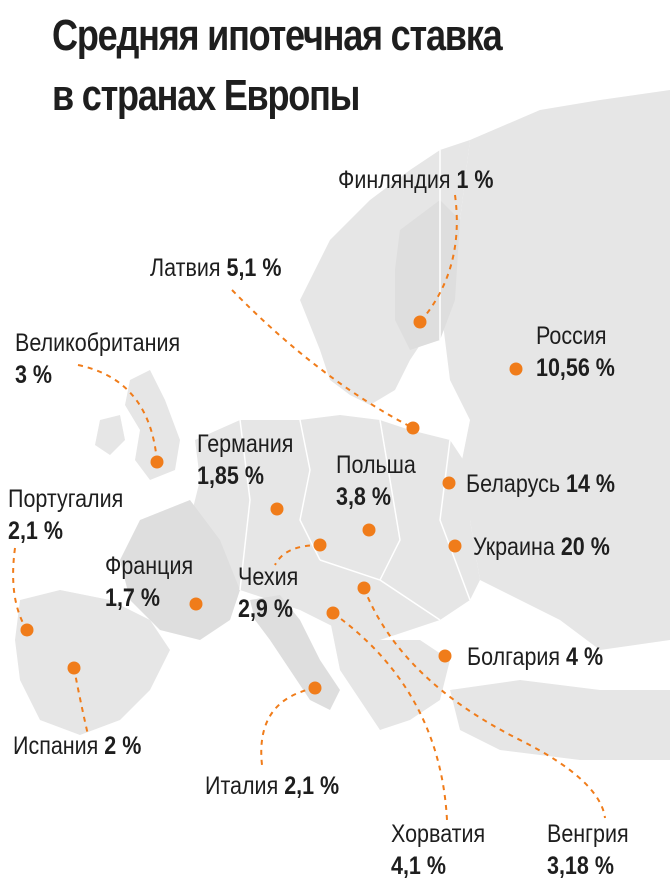  I want to click on leader-finland, so click(438, 258).